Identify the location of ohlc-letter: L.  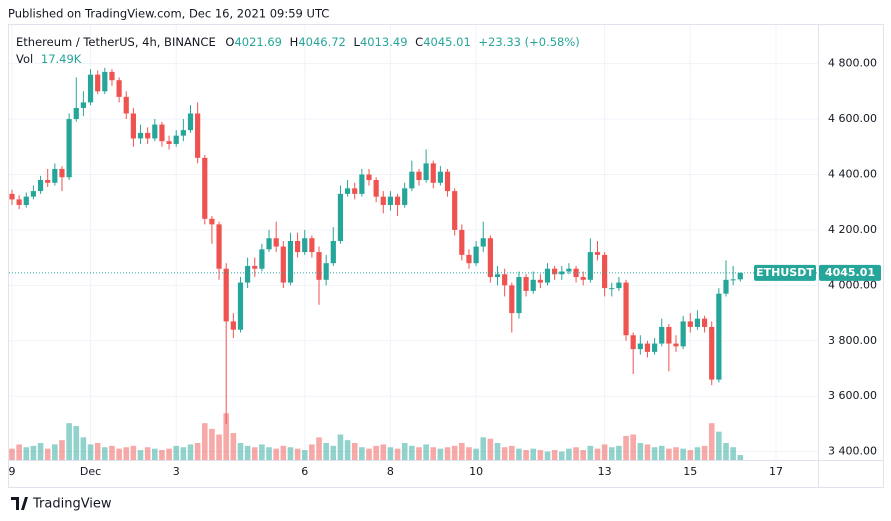
(357, 42).